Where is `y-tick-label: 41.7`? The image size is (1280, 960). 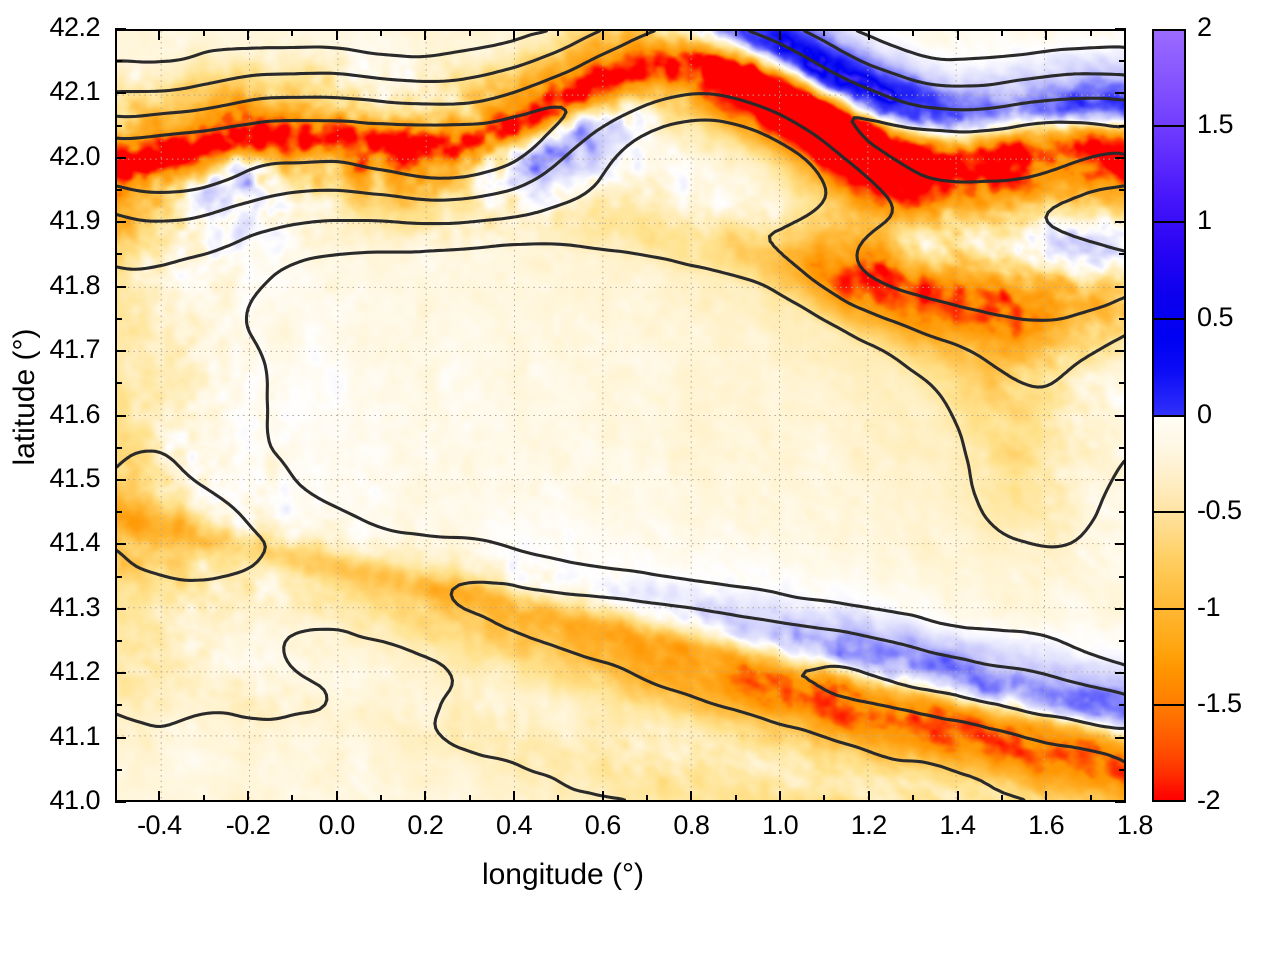
y-tick-label: 41.7 is located at coordinates (74, 349).